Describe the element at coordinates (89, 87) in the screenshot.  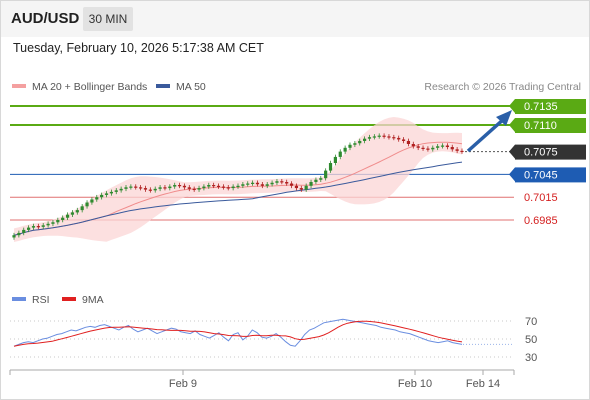
I see `legend-label: MA 20 + Bollinger Bands` at that location.